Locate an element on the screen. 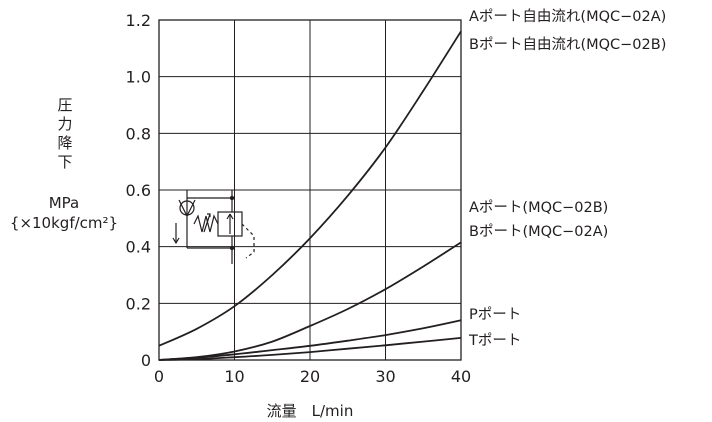  y-tick-label: 0.4 is located at coordinates (138, 247).